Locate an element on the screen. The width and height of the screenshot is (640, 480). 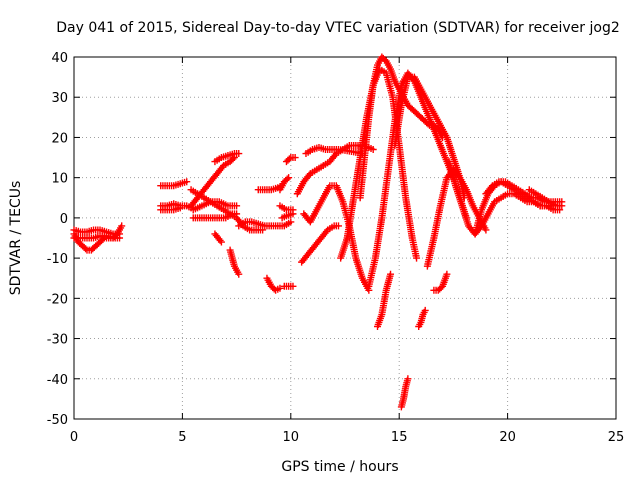
series-track-f is located at coordinates (170, 209).